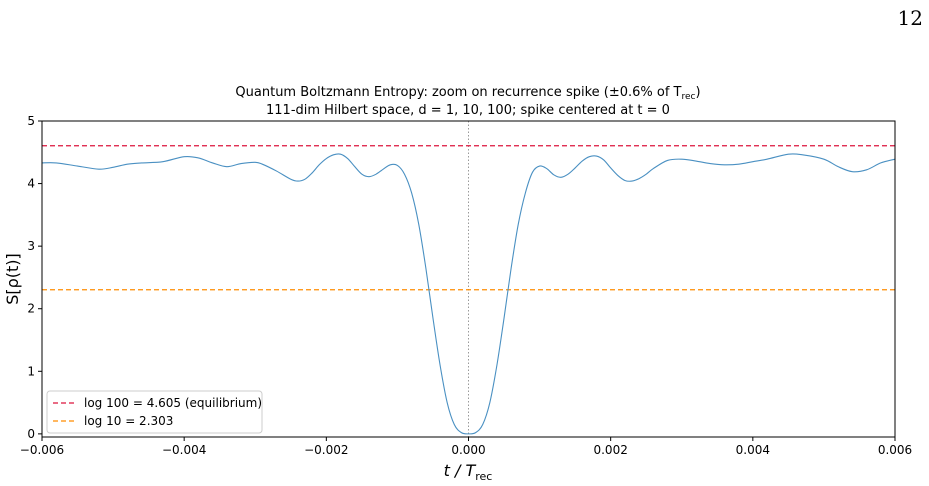 This screenshot has height=486, width=929. What do you see at coordinates (34, 277) in the screenshot?
I see `y-axis: 0 1 2 3 4 5` at bounding box center [34, 277].